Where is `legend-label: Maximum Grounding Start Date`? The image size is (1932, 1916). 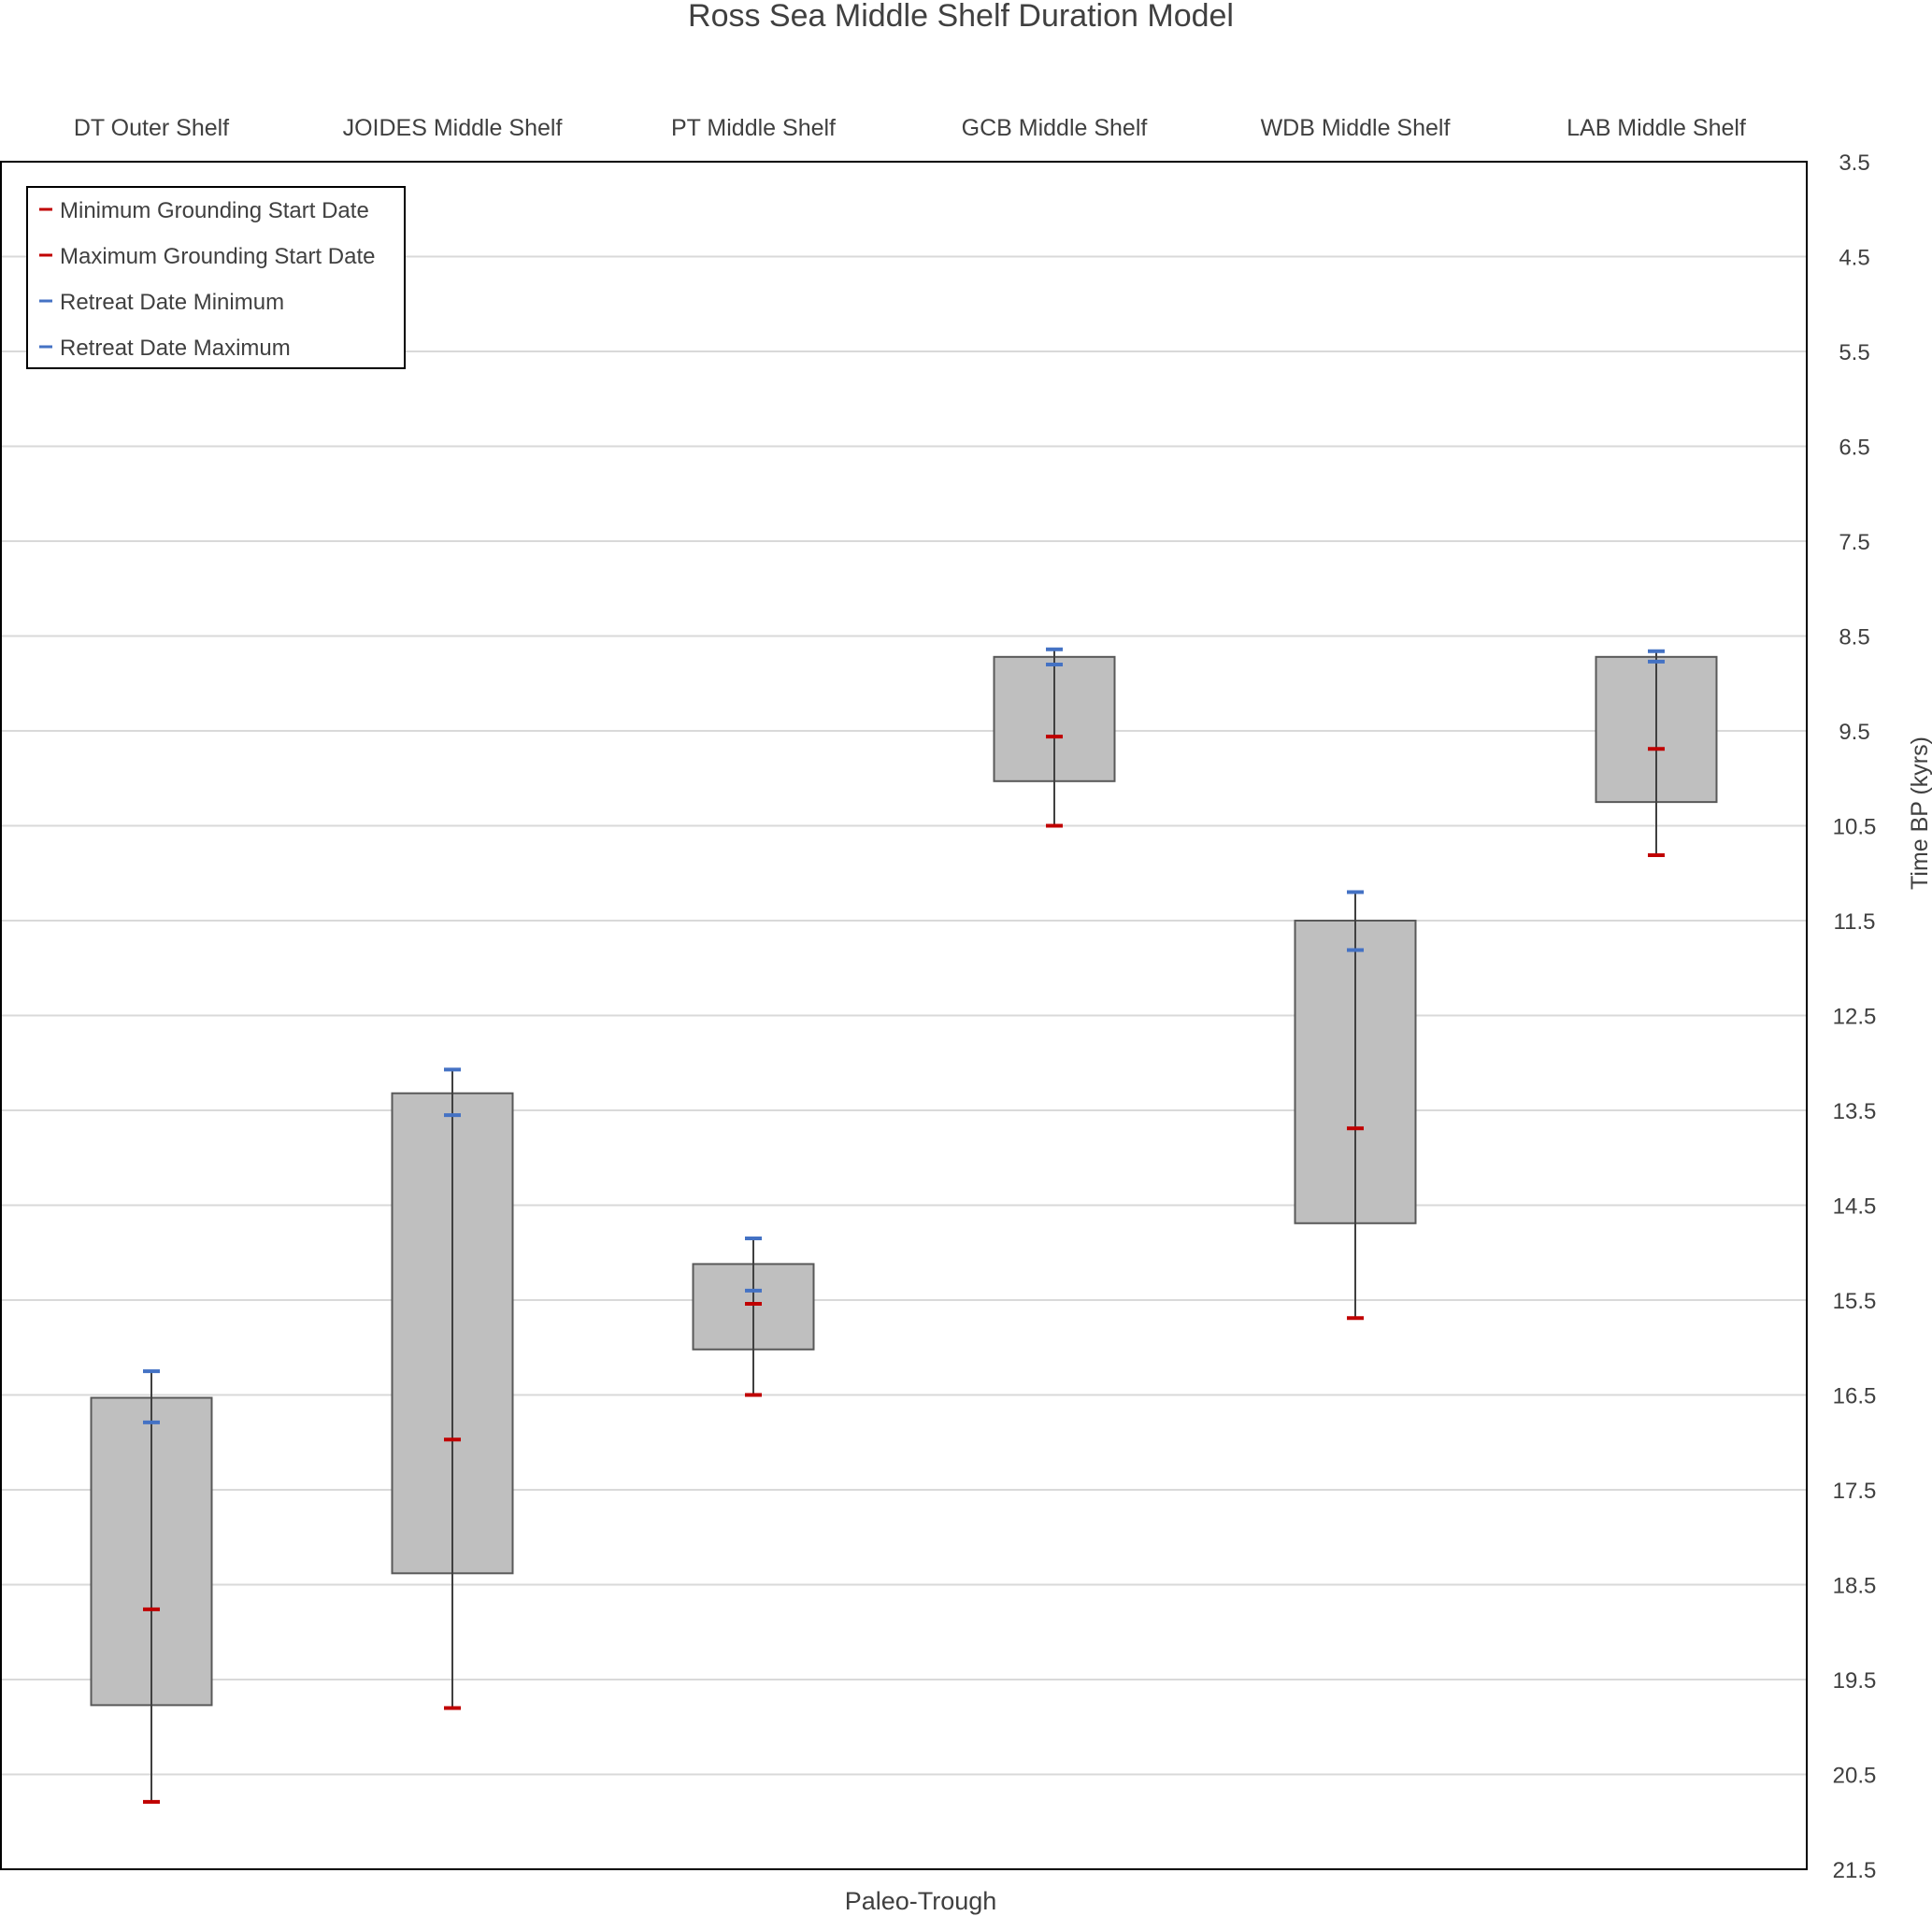 legend-label: Maximum Grounding Start Date is located at coordinates (217, 257).